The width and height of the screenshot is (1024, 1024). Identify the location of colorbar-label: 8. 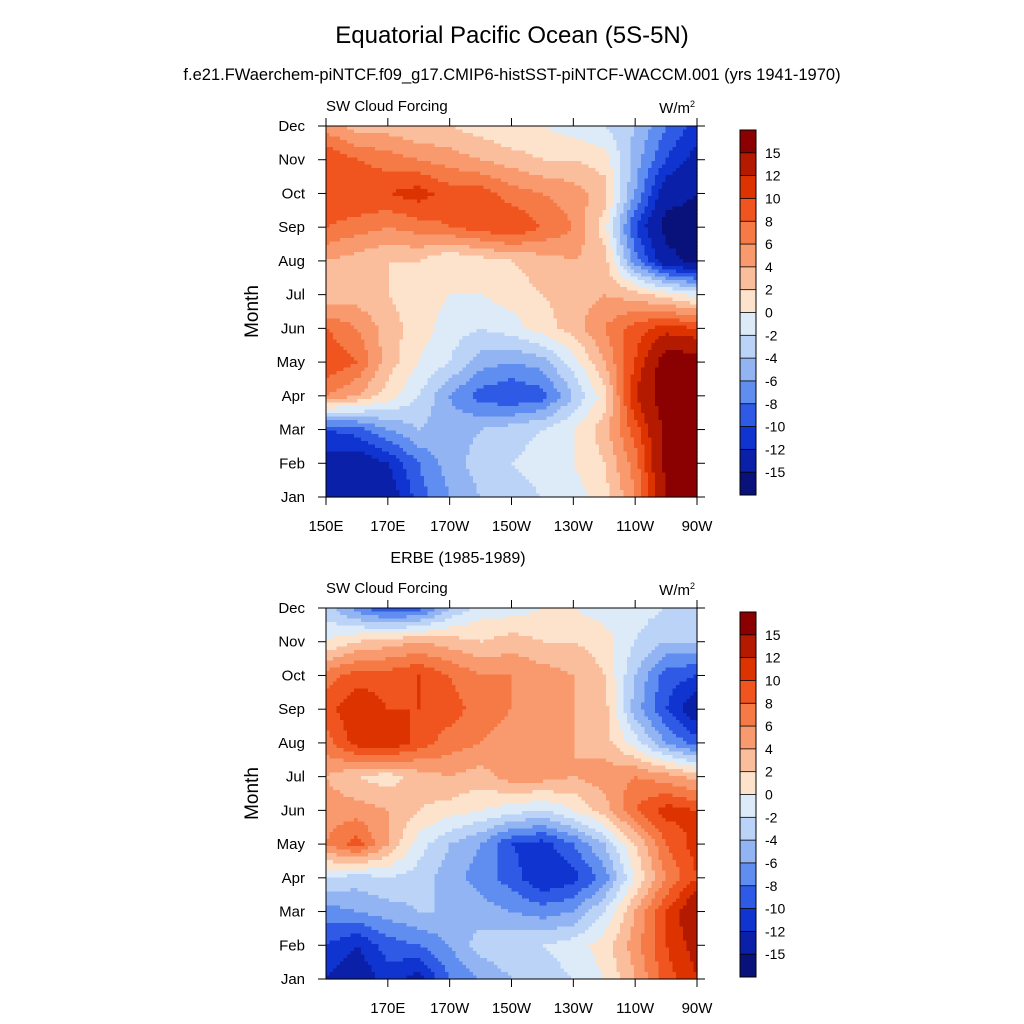
(769, 221).